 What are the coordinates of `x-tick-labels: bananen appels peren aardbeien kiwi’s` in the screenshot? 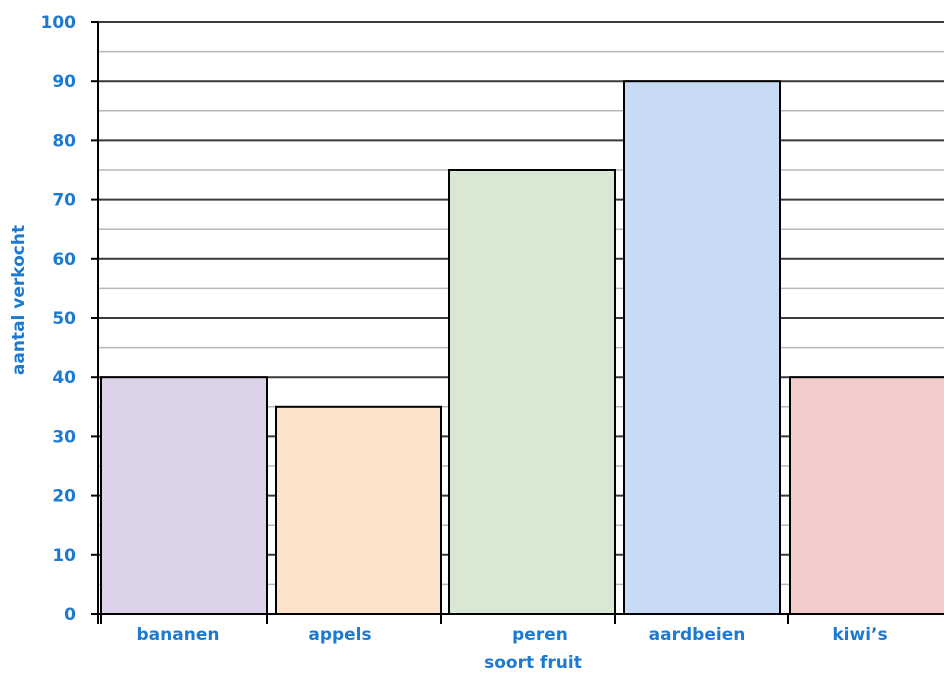 It's located at (494, 629).